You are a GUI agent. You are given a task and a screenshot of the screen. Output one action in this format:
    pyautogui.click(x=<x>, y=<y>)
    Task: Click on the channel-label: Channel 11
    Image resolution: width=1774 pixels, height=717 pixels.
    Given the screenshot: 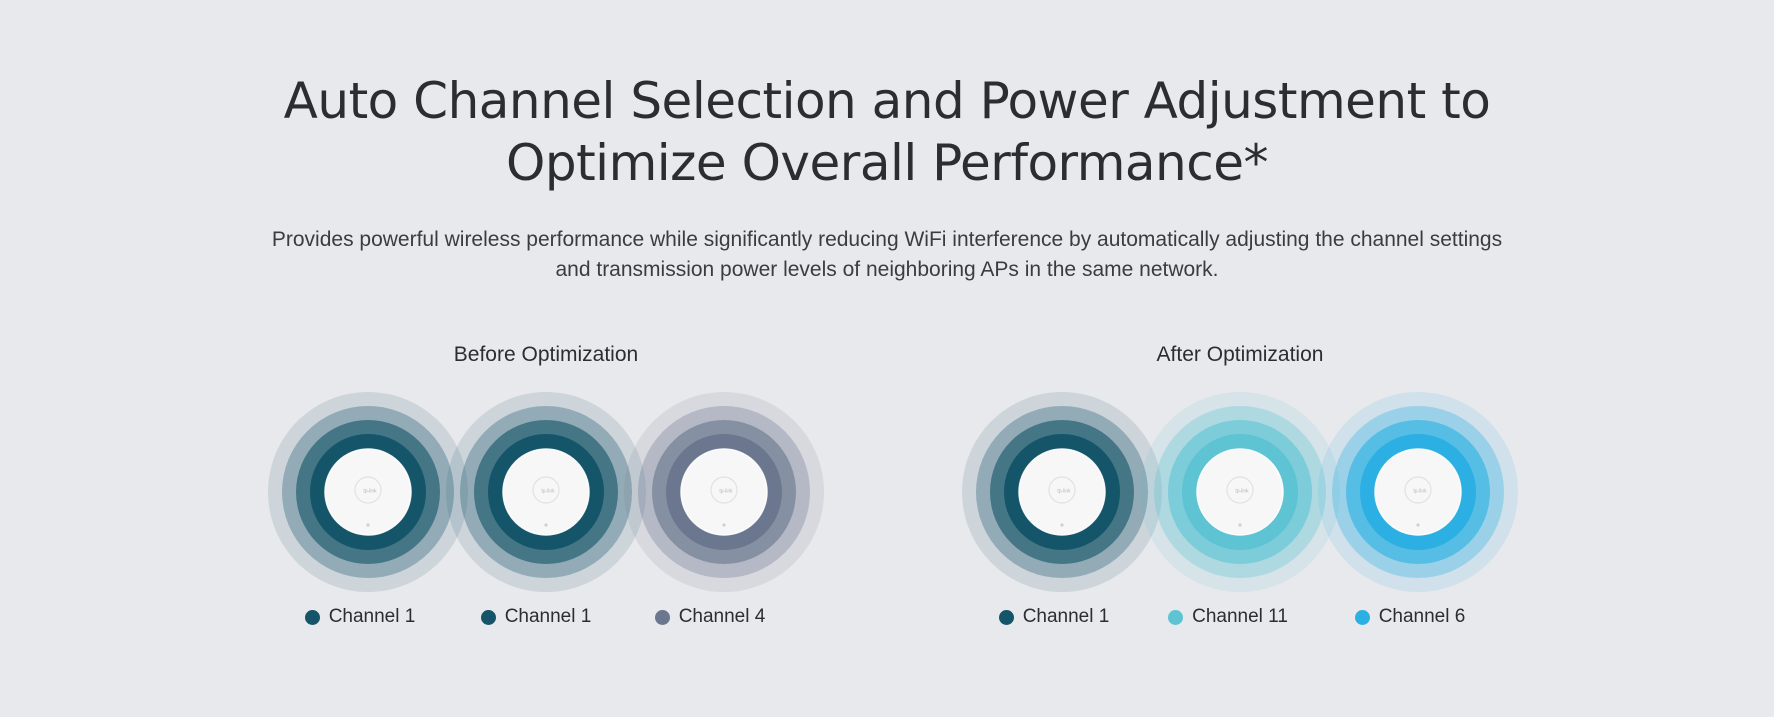 What is the action you would take?
    pyautogui.click(x=1240, y=616)
    